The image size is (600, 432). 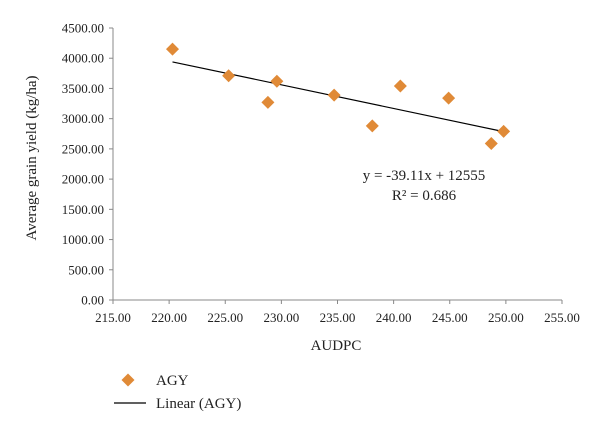 What do you see at coordinates (394, 317) in the screenshot?
I see `x-tick-label: 240.00` at bounding box center [394, 317].